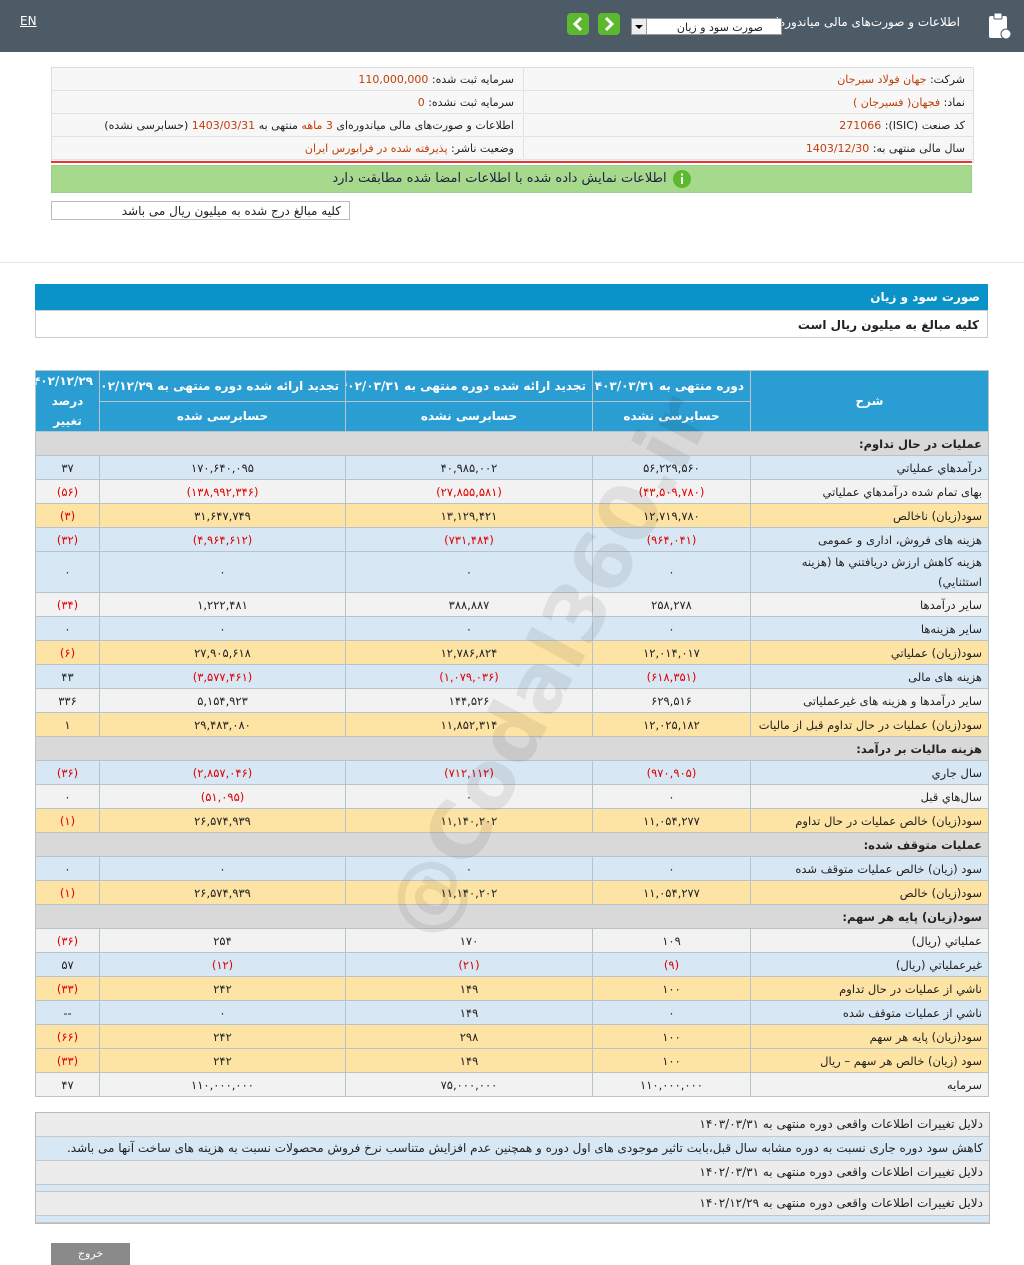 The image size is (1024, 1265). What do you see at coordinates (28, 21) in the screenshot?
I see `language-link: EN` at bounding box center [28, 21].